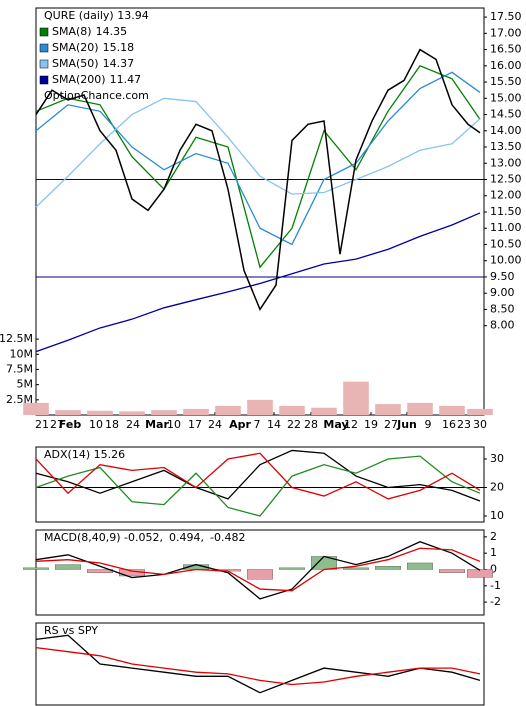 The image size is (526, 706). I want to click on x-tick-label: 17, so click(195, 424).